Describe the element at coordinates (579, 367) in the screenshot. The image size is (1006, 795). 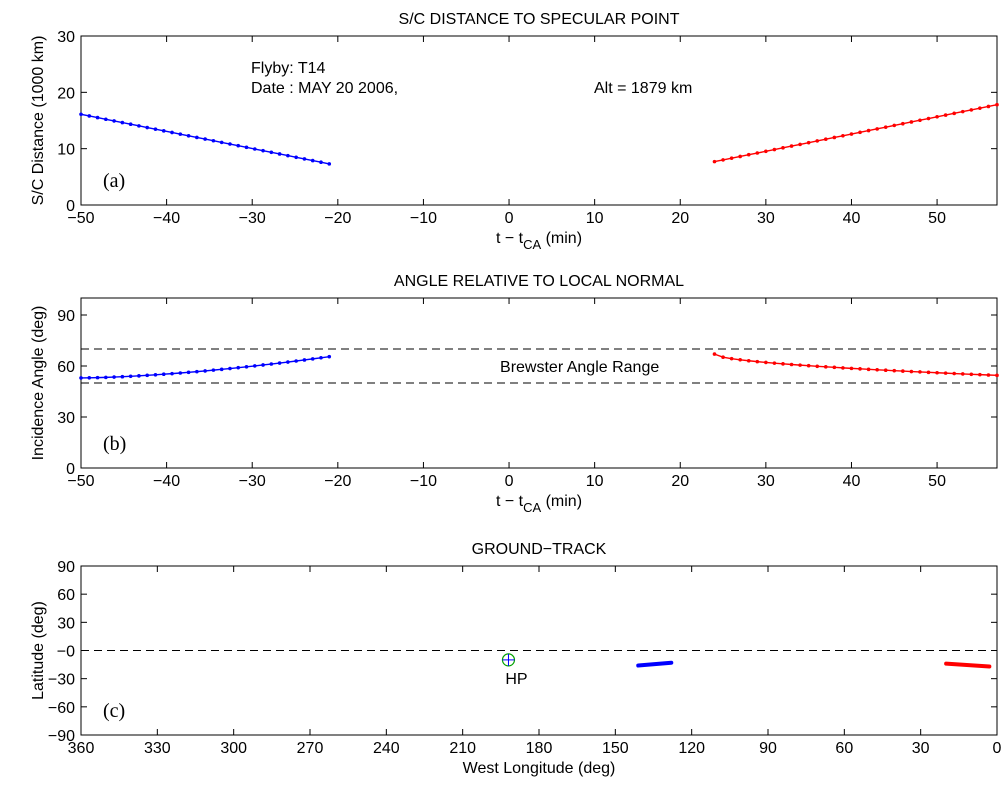
I see `brewster-band-label: Brewster Angle Range` at that location.